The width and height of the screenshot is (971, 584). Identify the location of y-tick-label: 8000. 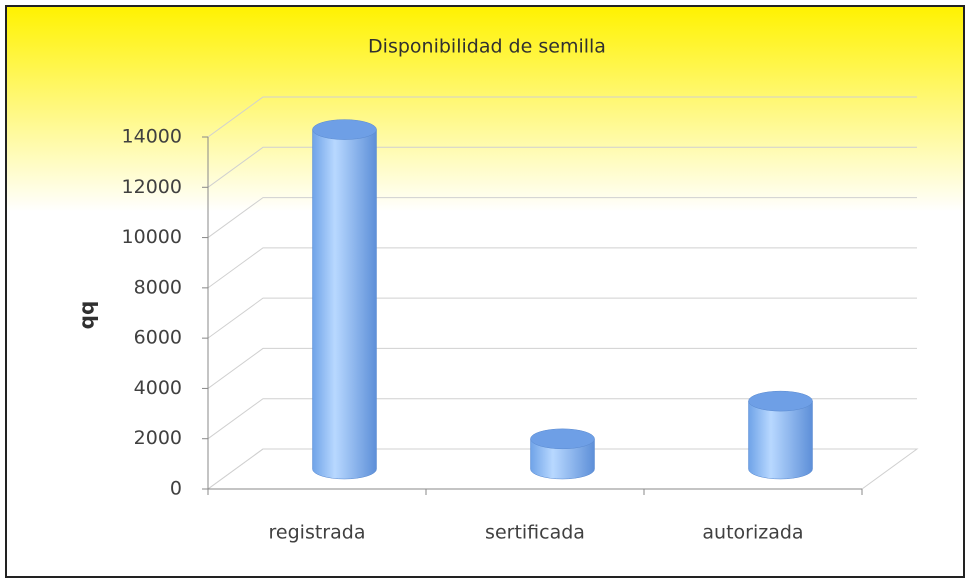
(158, 287).